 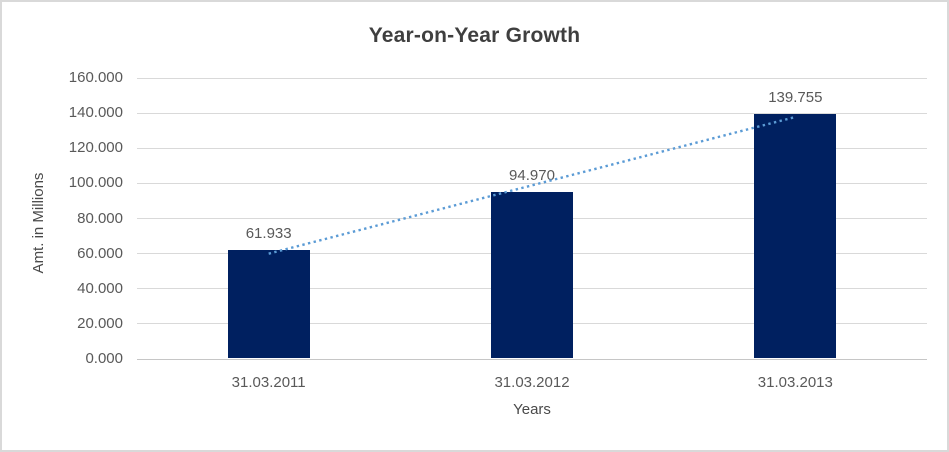 I want to click on chart-title: Year-on-Year Growth, so click(x=474, y=35).